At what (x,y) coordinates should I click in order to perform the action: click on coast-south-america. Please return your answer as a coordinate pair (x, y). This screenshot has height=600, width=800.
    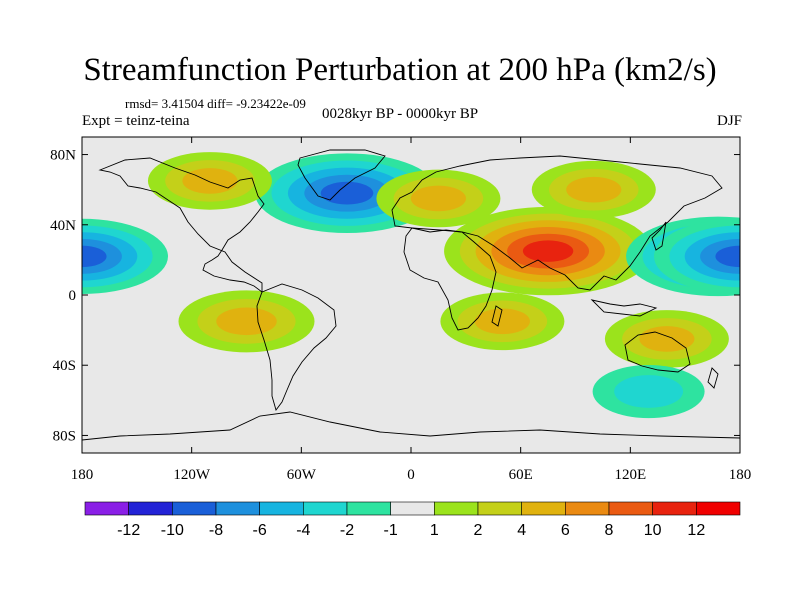
    Looking at the image, I should click on (296, 347).